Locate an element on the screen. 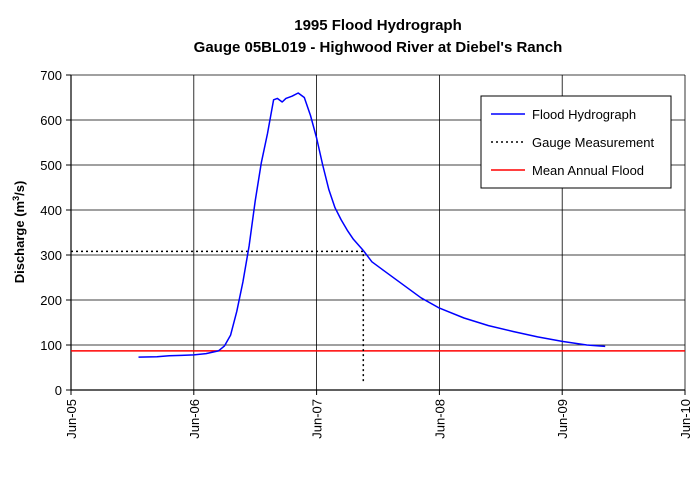  y-tick-label-0: 0 is located at coordinates (58, 390).